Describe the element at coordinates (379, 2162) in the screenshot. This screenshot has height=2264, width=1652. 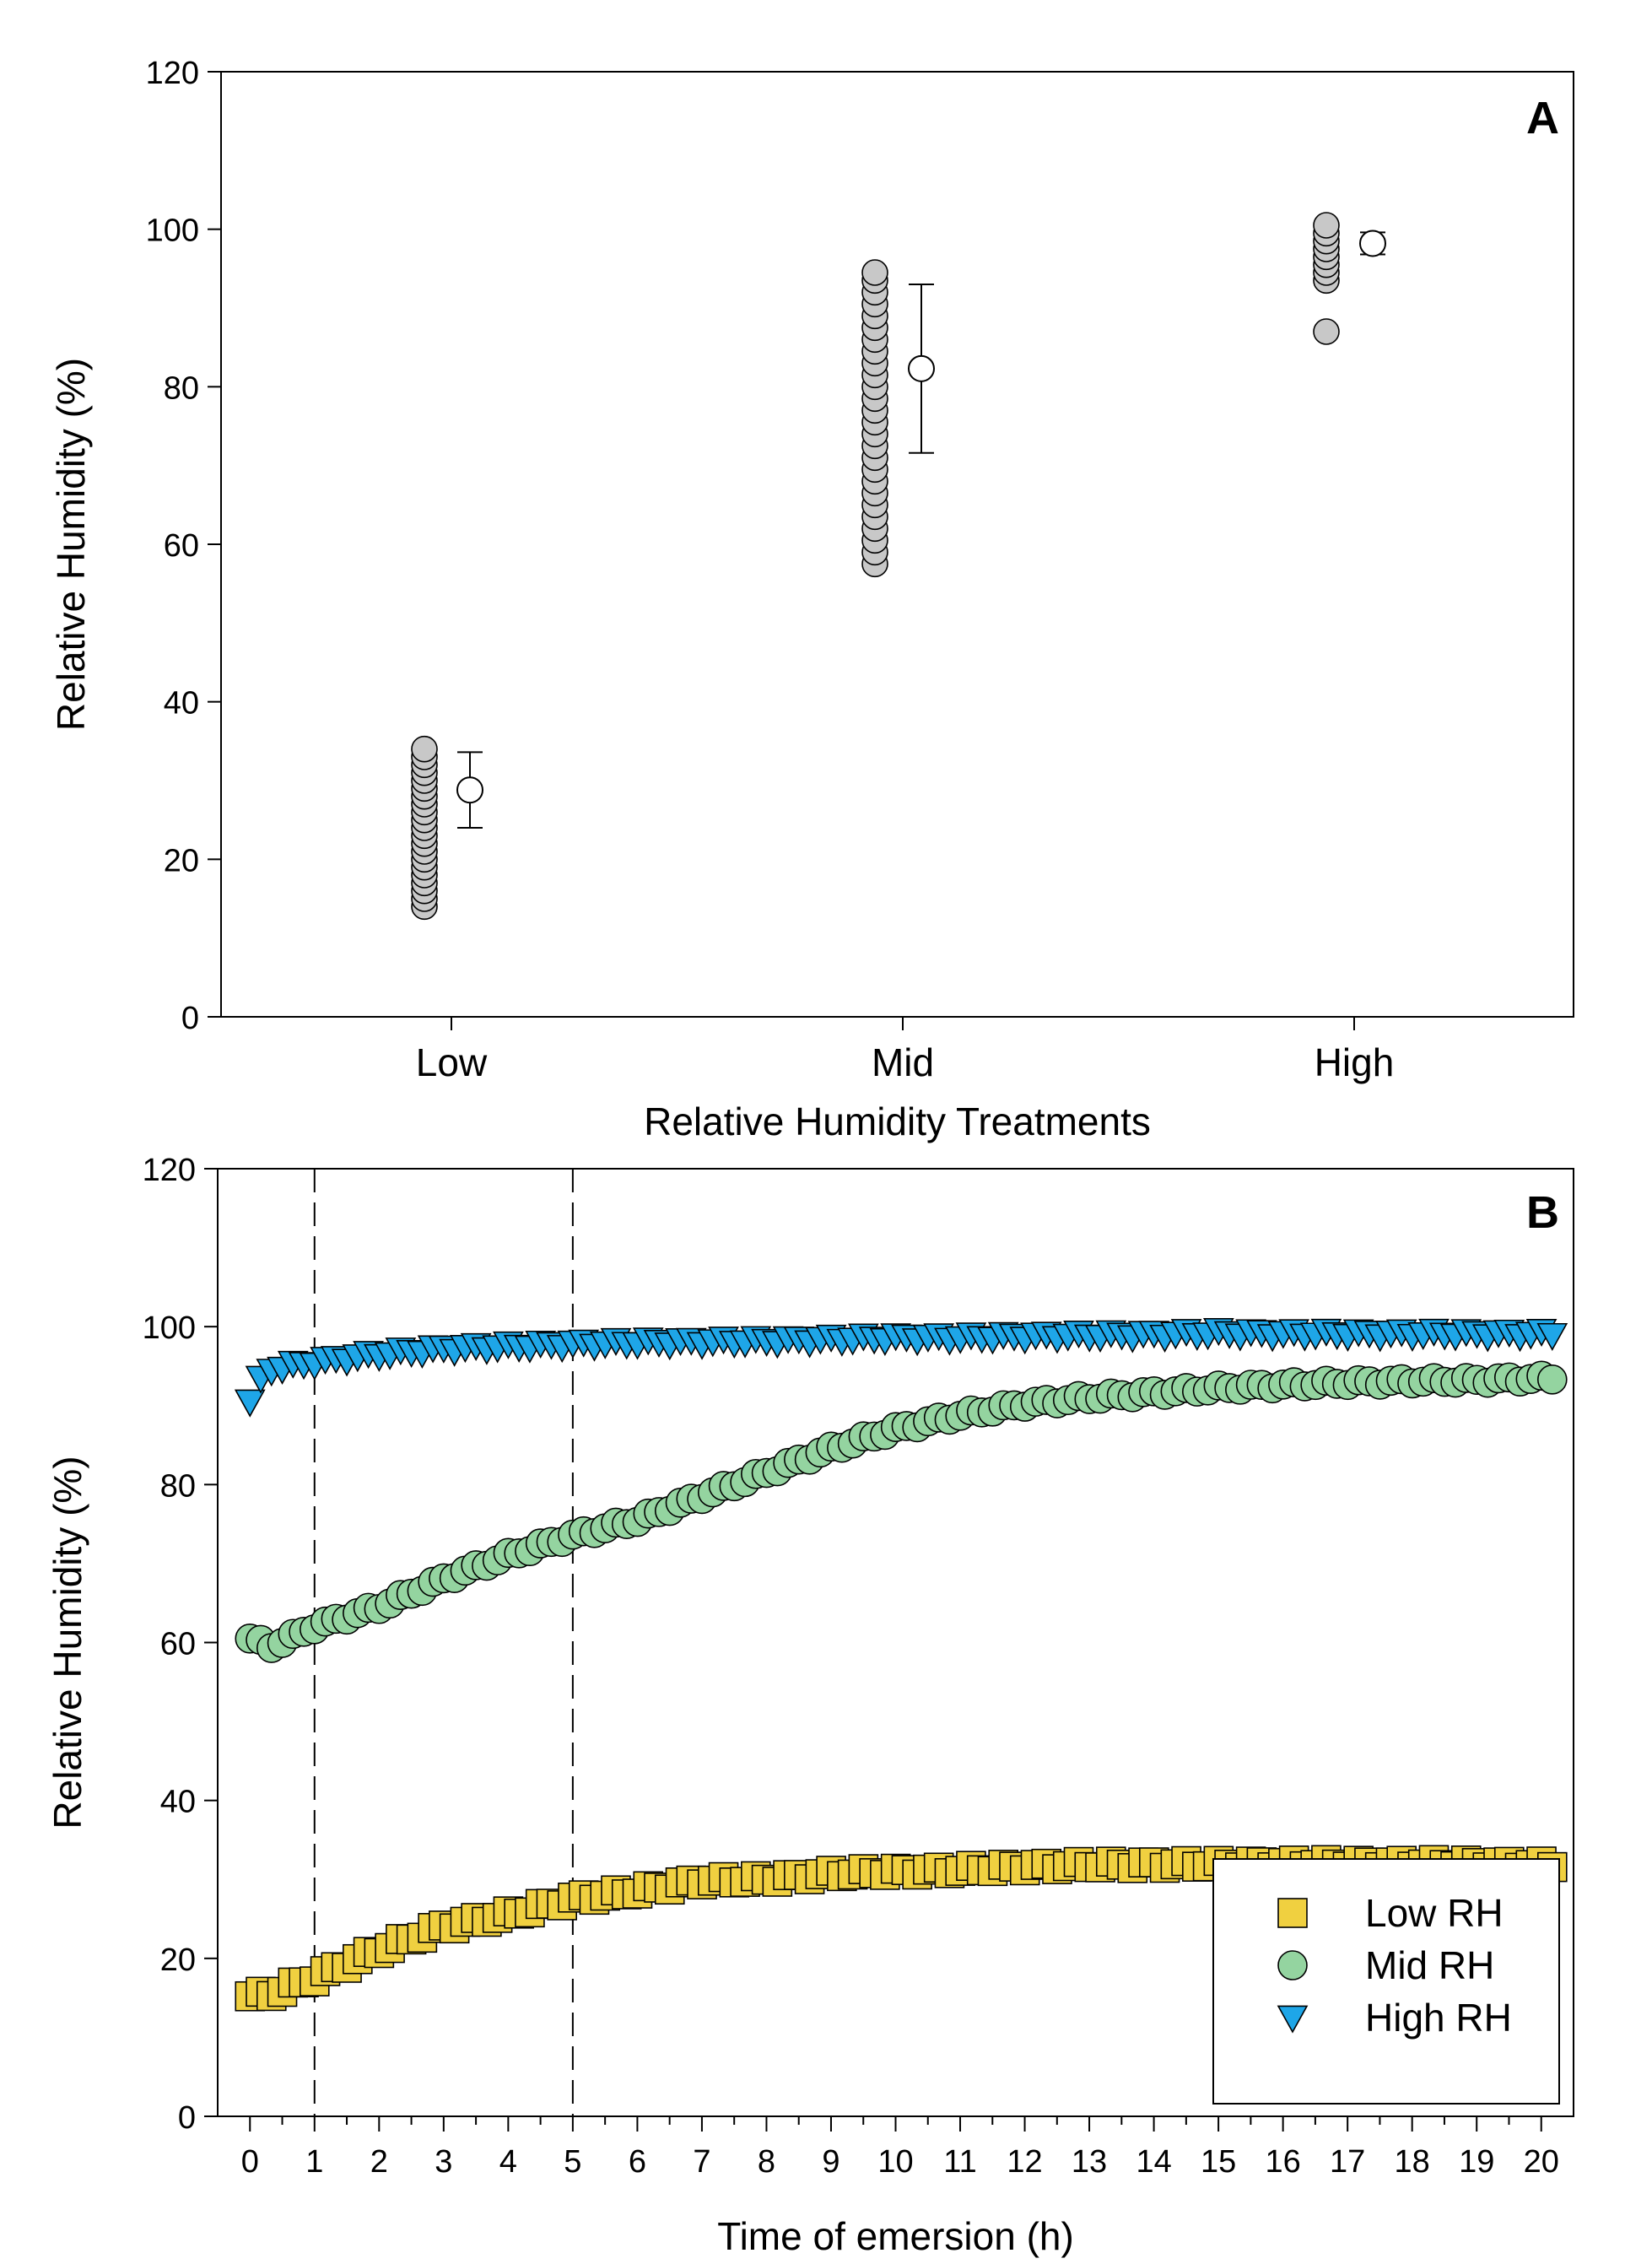
I see `x-tick-label: 2` at that location.